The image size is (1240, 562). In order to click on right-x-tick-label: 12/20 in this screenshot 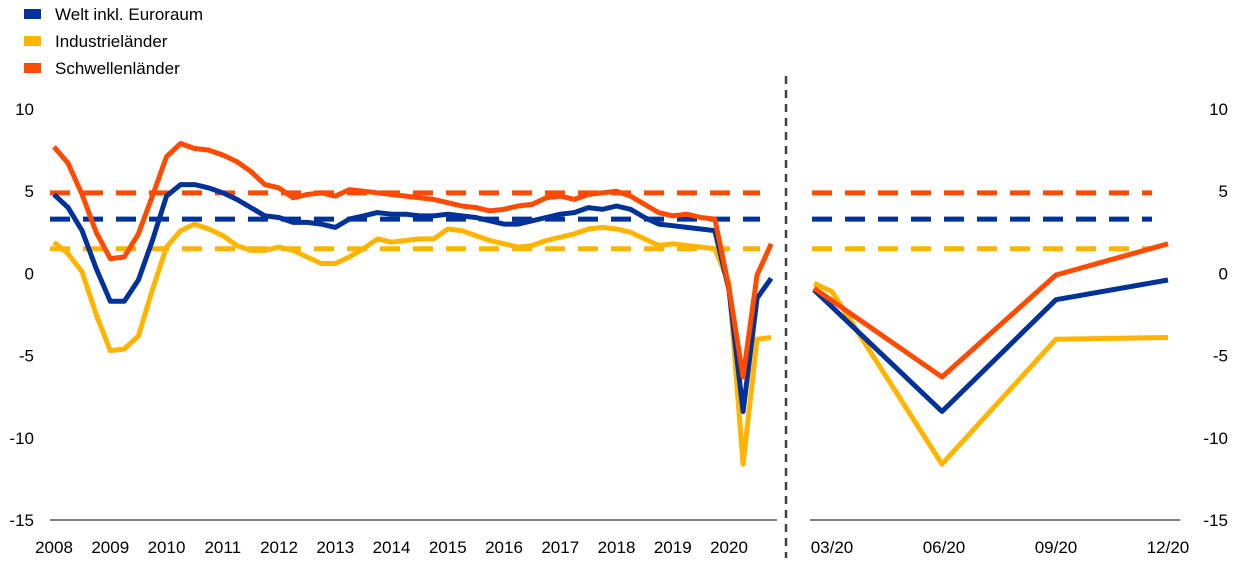, I will do `click(1168, 547)`.